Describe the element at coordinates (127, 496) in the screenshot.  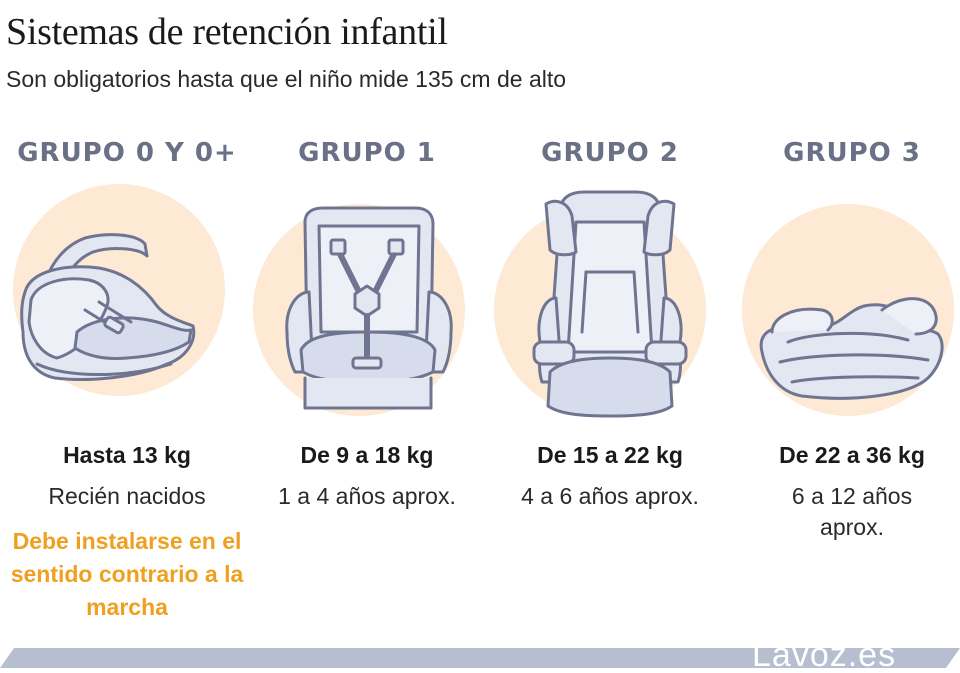
I see `age-range: Recién nacidos` at that location.